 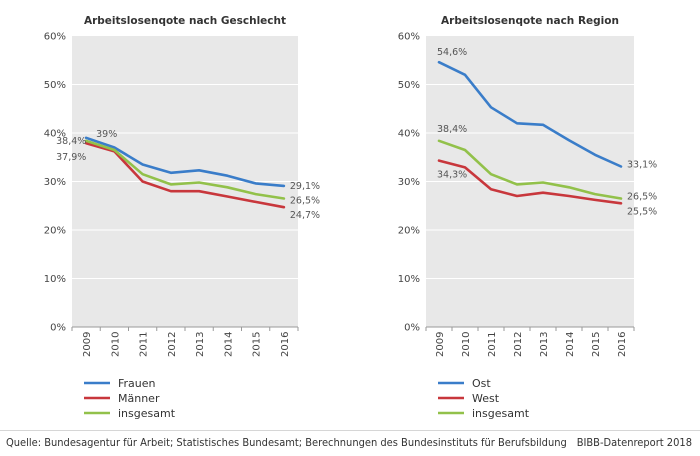 I want to click on series-line-Frauen, so click(x=185, y=162).